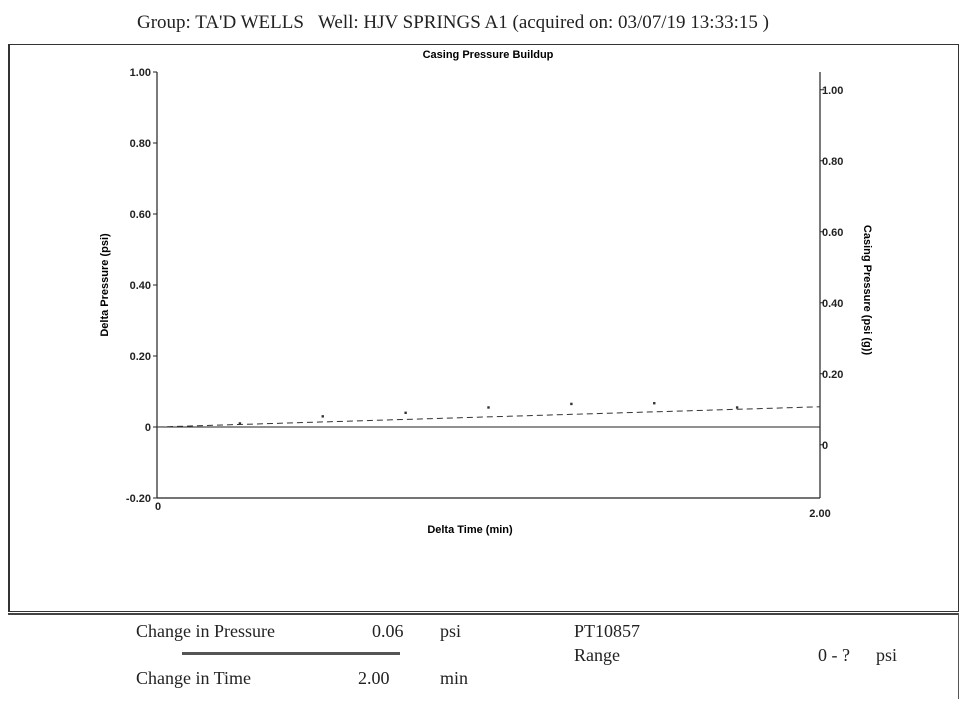  Describe the element at coordinates (488, 417) in the screenshot. I see `trend-line` at that location.